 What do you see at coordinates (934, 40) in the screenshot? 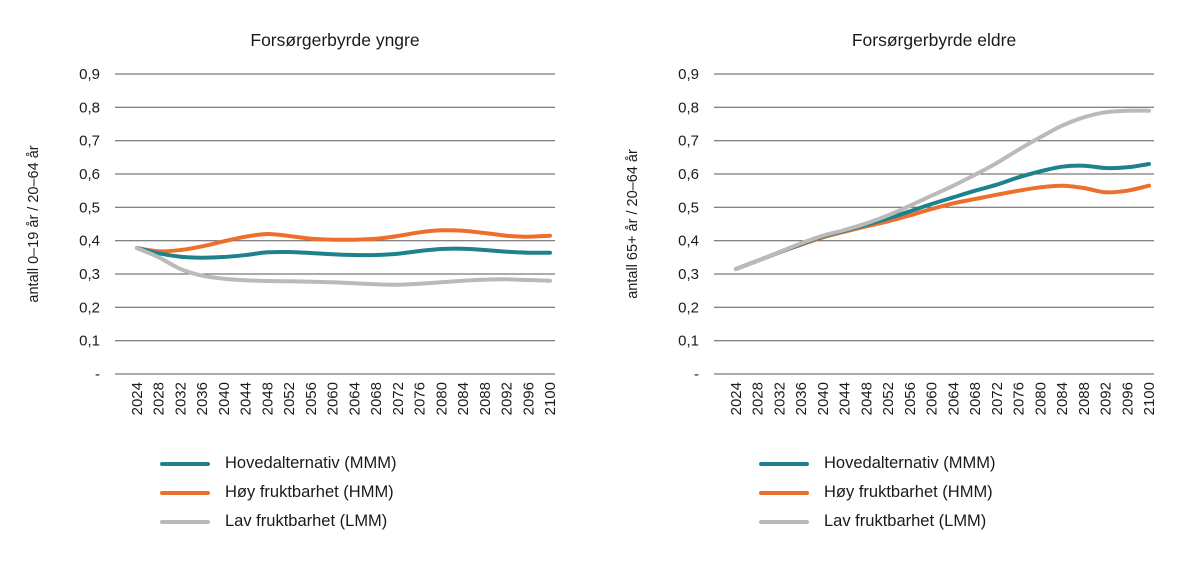
I see `chart-title-eldre: Forsørgerbyrde eldre` at bounding box center [934, 40].